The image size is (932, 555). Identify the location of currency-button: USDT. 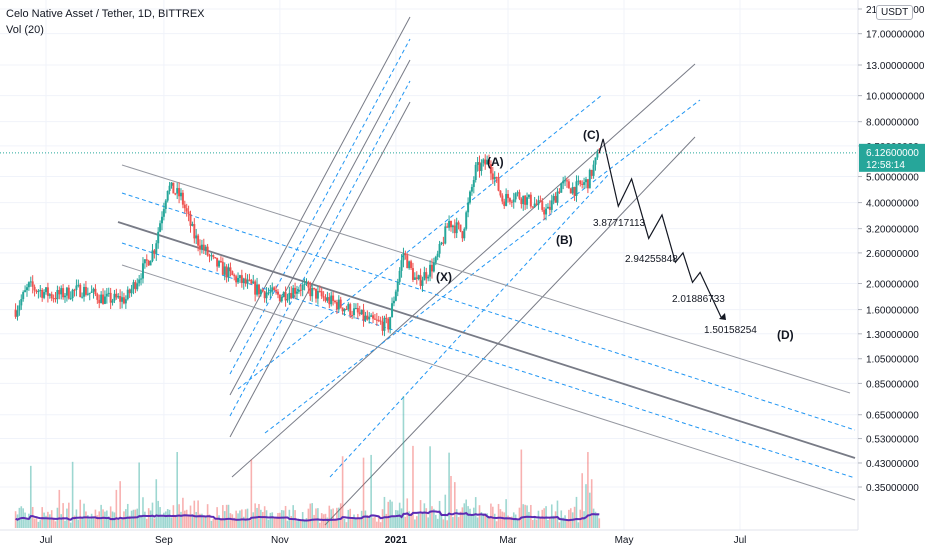
(895, 12).